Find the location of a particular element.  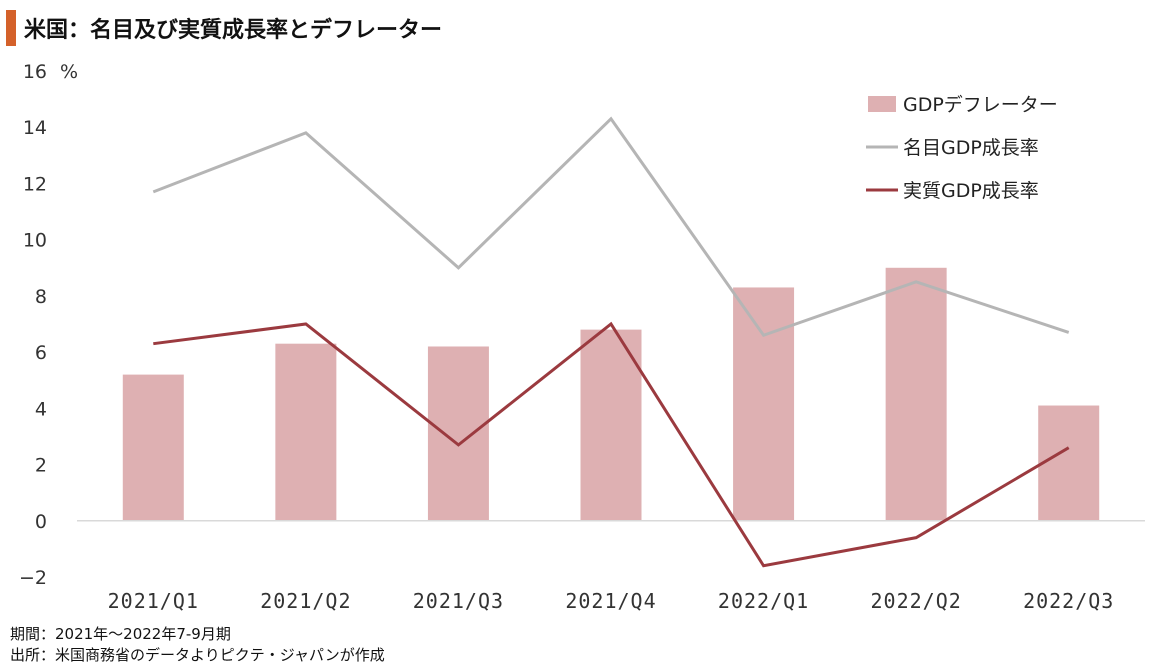

legend-swatch is located at coordinates (882, 104).